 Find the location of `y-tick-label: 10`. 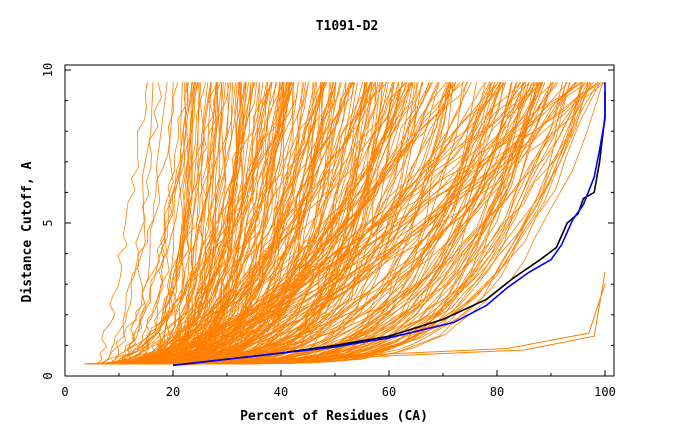

y-tick-label: 10 is located at coordinates (48, 70).